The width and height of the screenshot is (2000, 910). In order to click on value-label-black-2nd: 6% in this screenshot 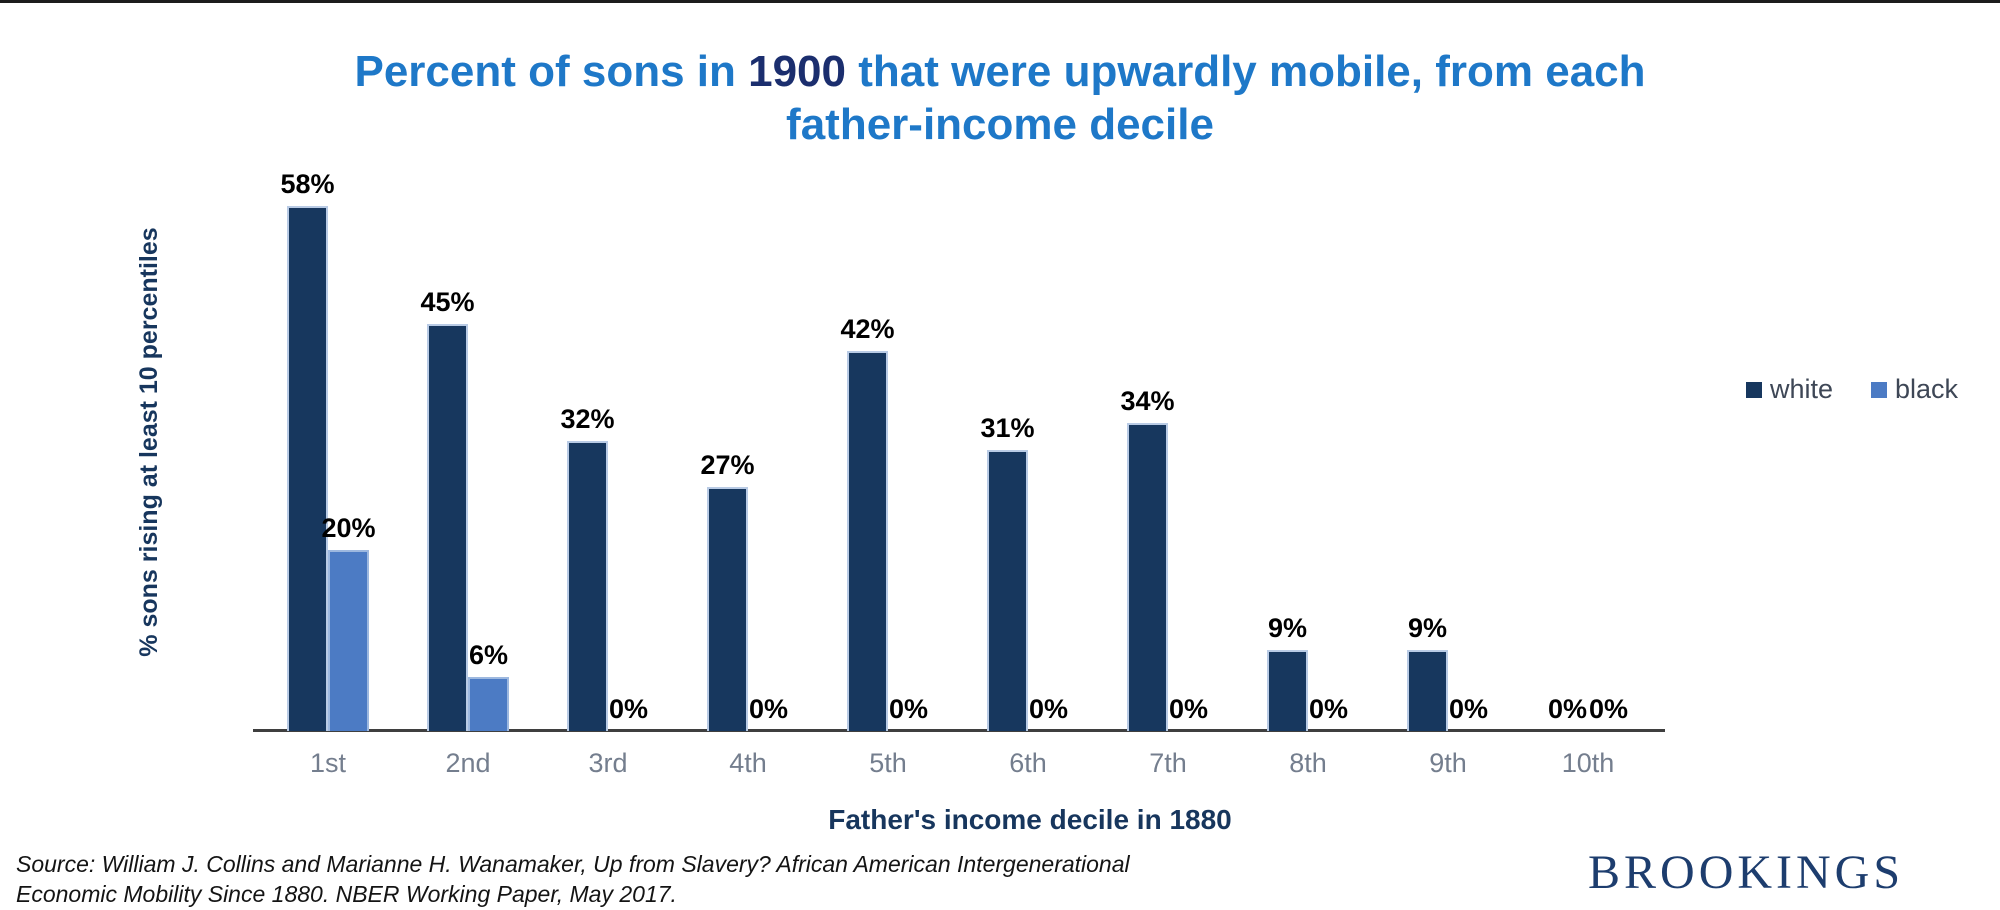, I will do `click(488, 655)`.